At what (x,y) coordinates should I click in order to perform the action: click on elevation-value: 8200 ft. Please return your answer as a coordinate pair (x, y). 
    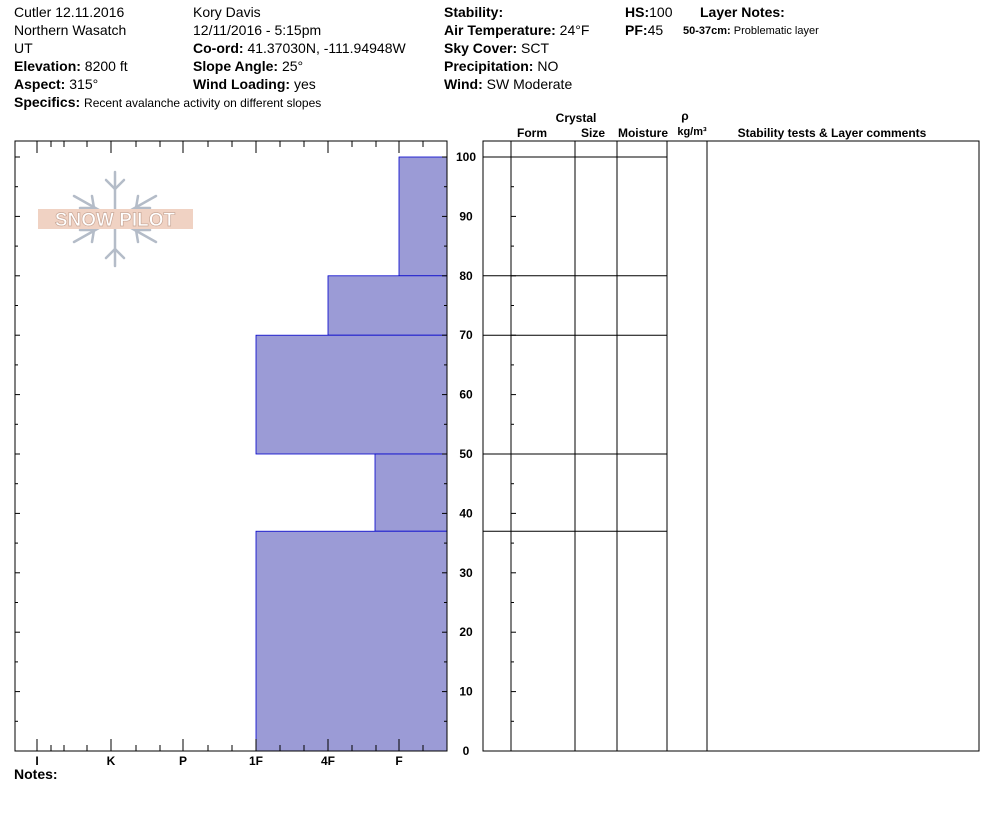
    Looking at the image, I should click on (106, 66).